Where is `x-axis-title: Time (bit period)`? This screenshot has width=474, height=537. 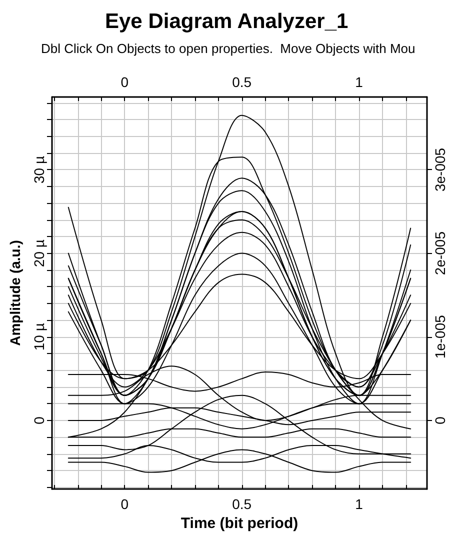
x-axis-title: Time (bit period) is located at coordinates (239, 523).